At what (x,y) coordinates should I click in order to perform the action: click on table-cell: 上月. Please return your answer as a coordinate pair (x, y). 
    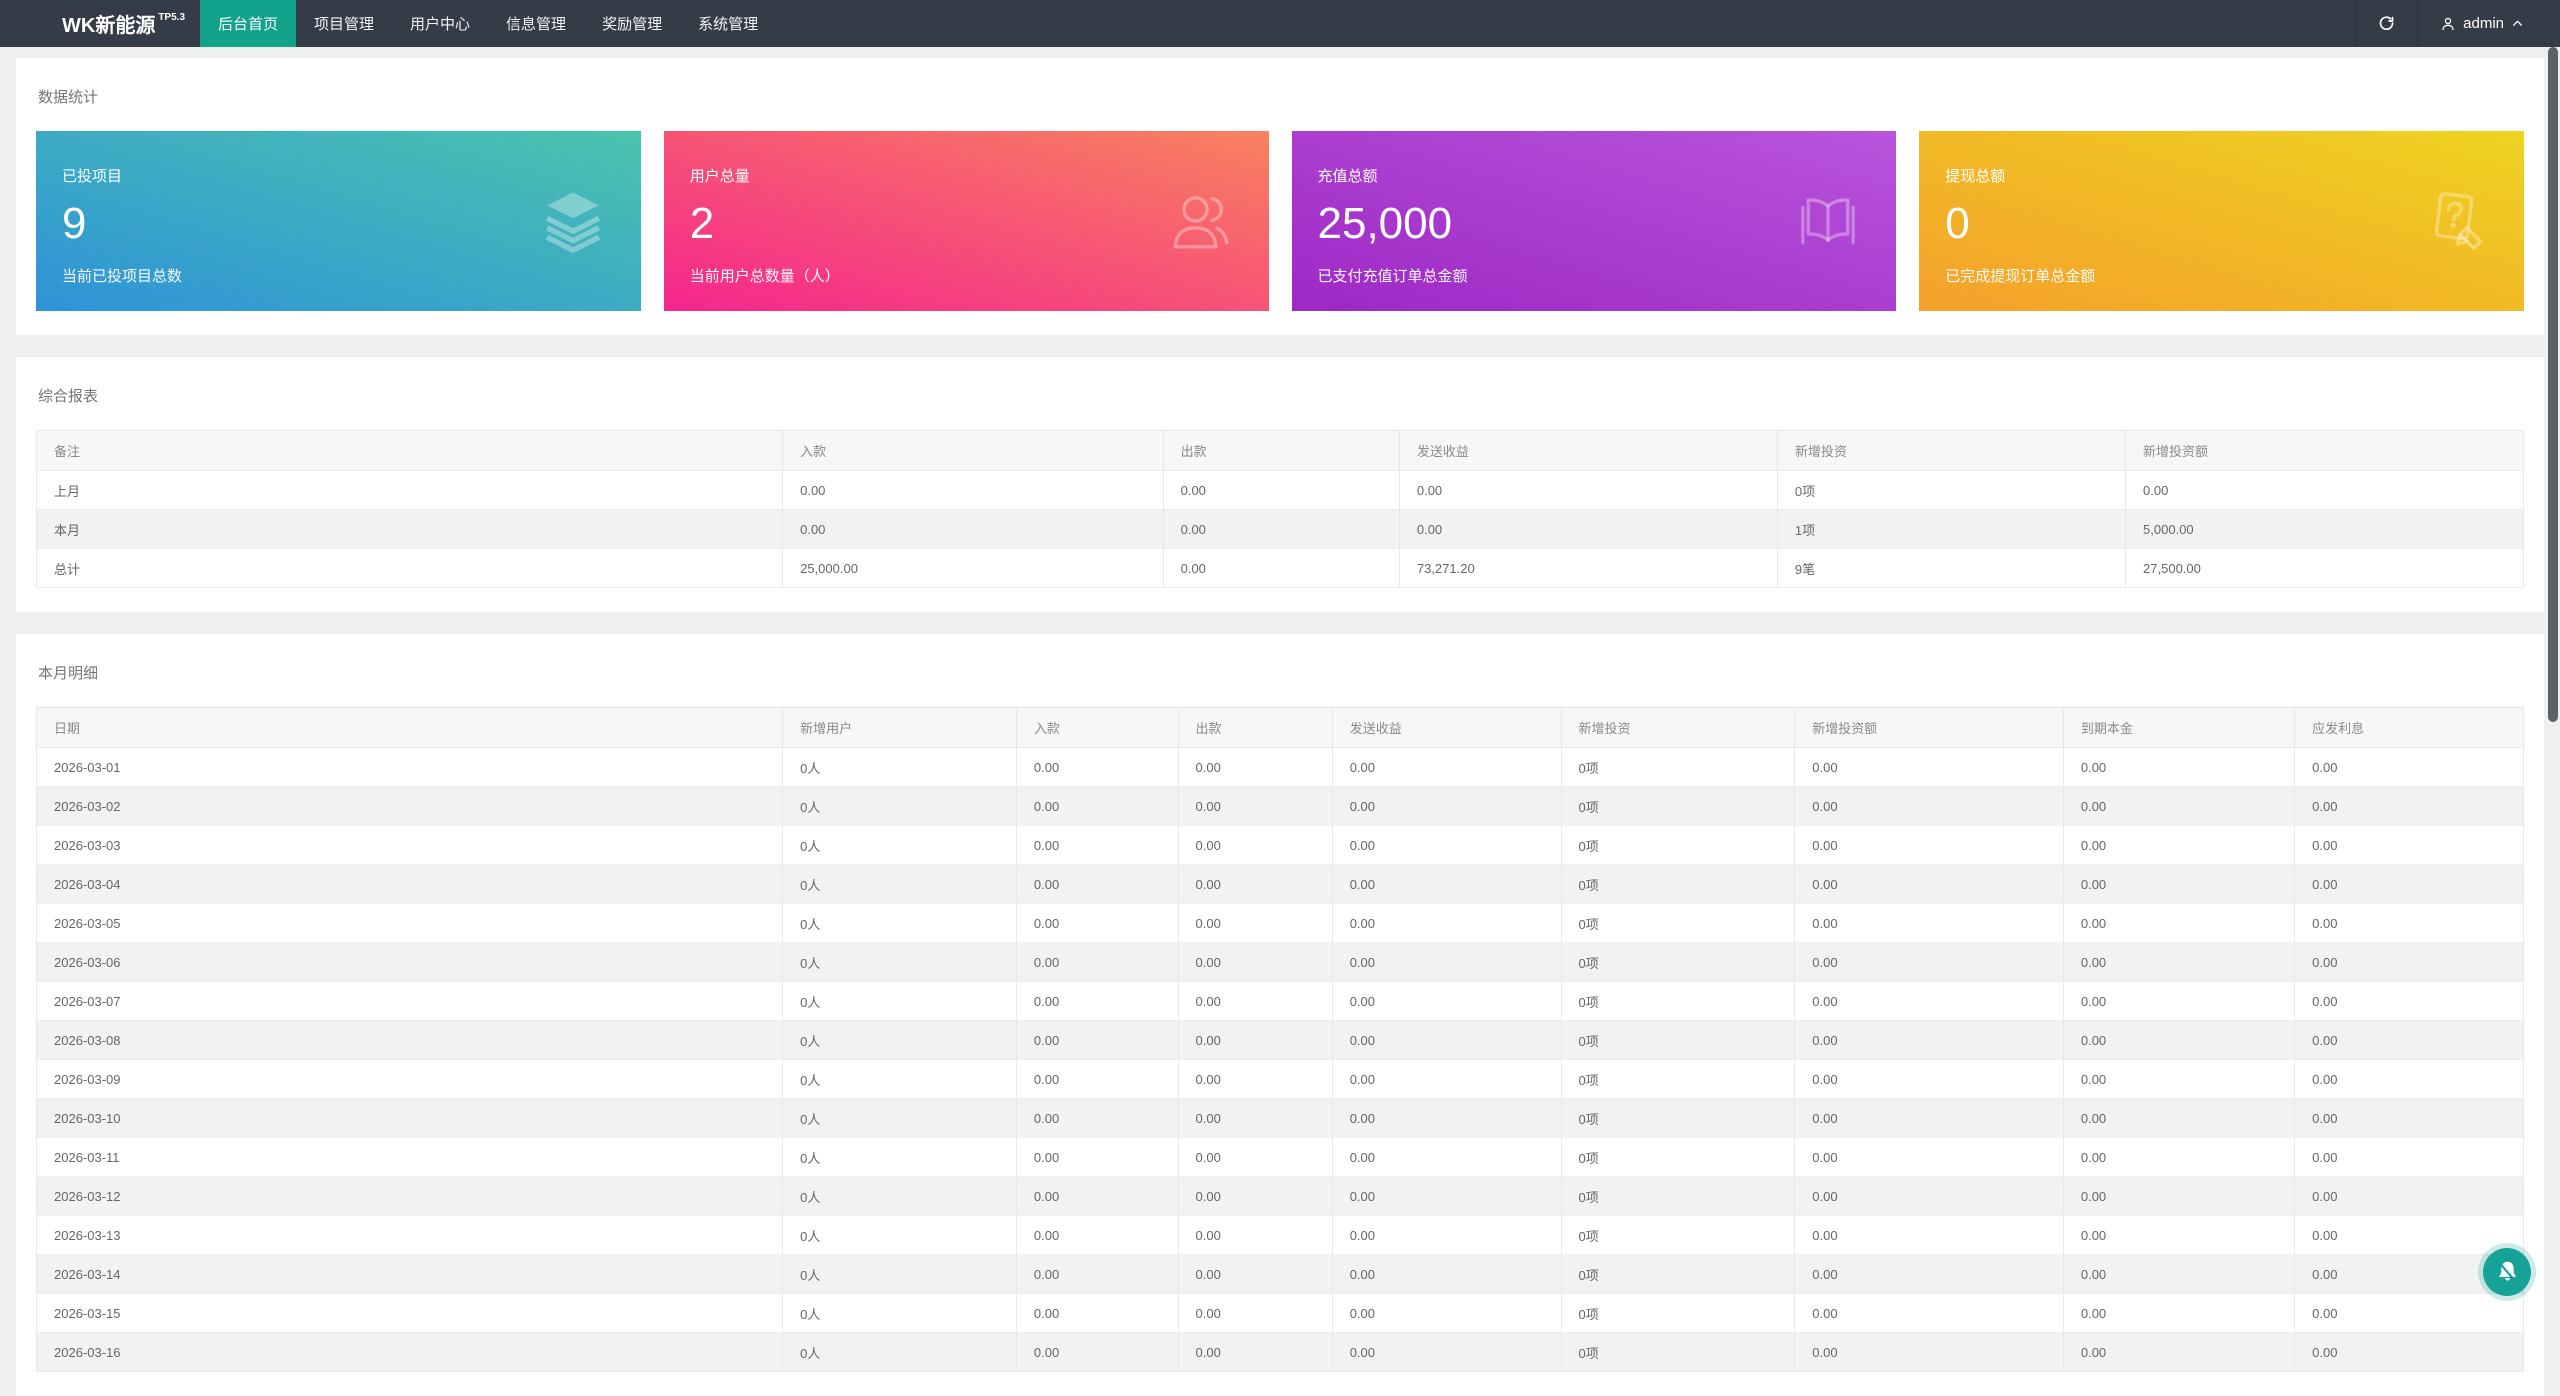
    Looking at the image, I should click on (409, 490).